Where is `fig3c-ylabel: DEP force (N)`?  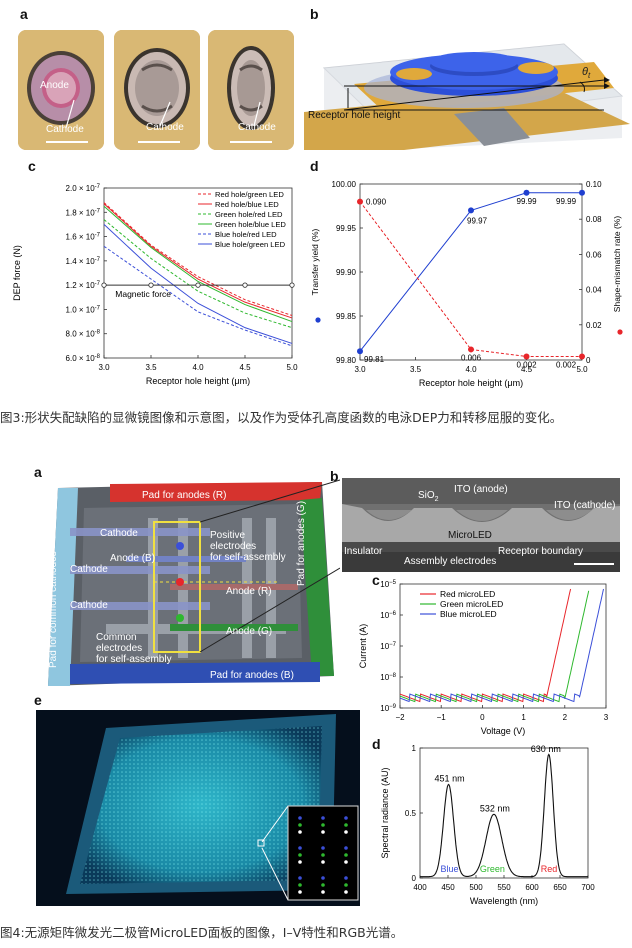
fig3c-ylabel: DEP force (N) is located at coordinates (17, 273).